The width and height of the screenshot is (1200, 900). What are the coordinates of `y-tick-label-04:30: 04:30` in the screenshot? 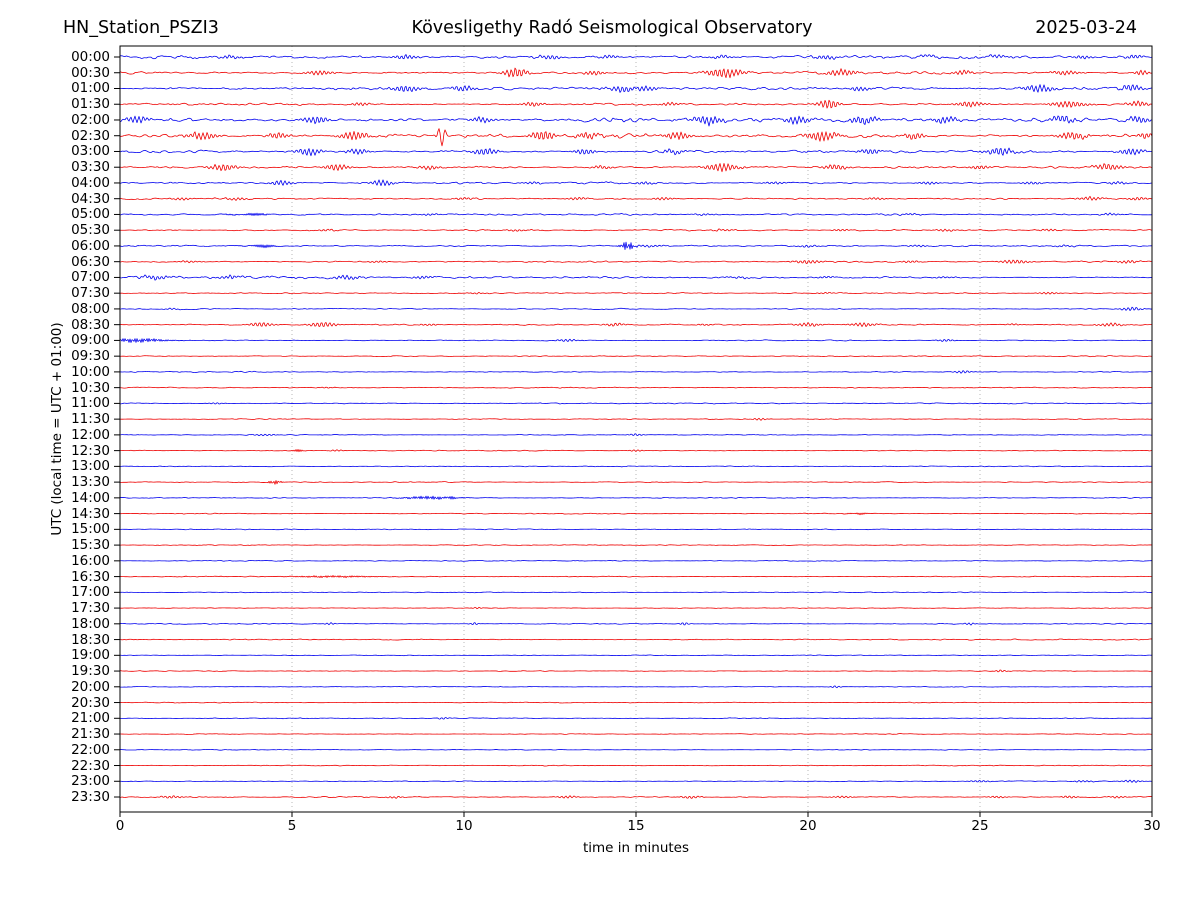 It's located at (90, 198).